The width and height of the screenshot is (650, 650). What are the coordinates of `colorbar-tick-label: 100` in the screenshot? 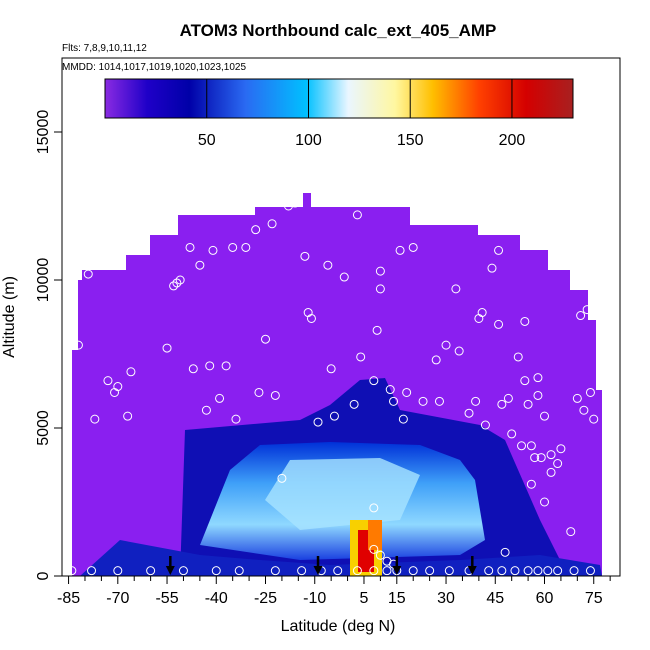 It's located at (308, 140).